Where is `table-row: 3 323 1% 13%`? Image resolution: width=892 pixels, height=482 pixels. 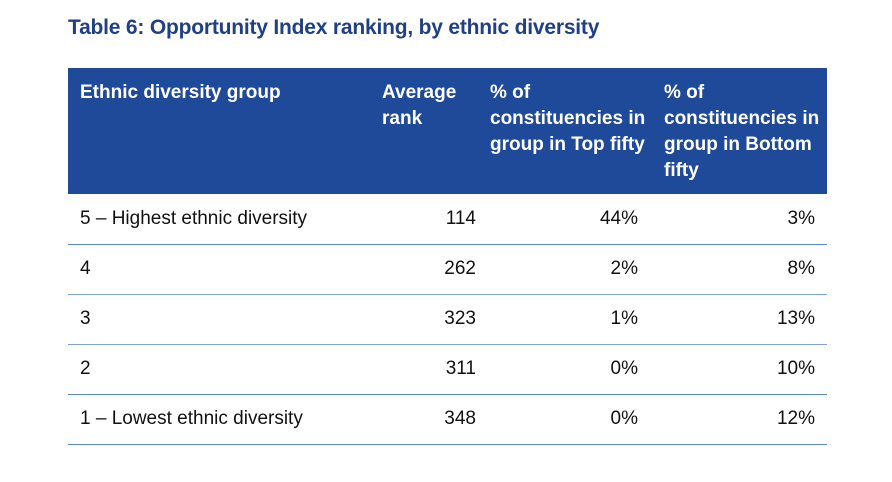 table-row: 3 323 1% 13% is located at coordinates (447, 319).